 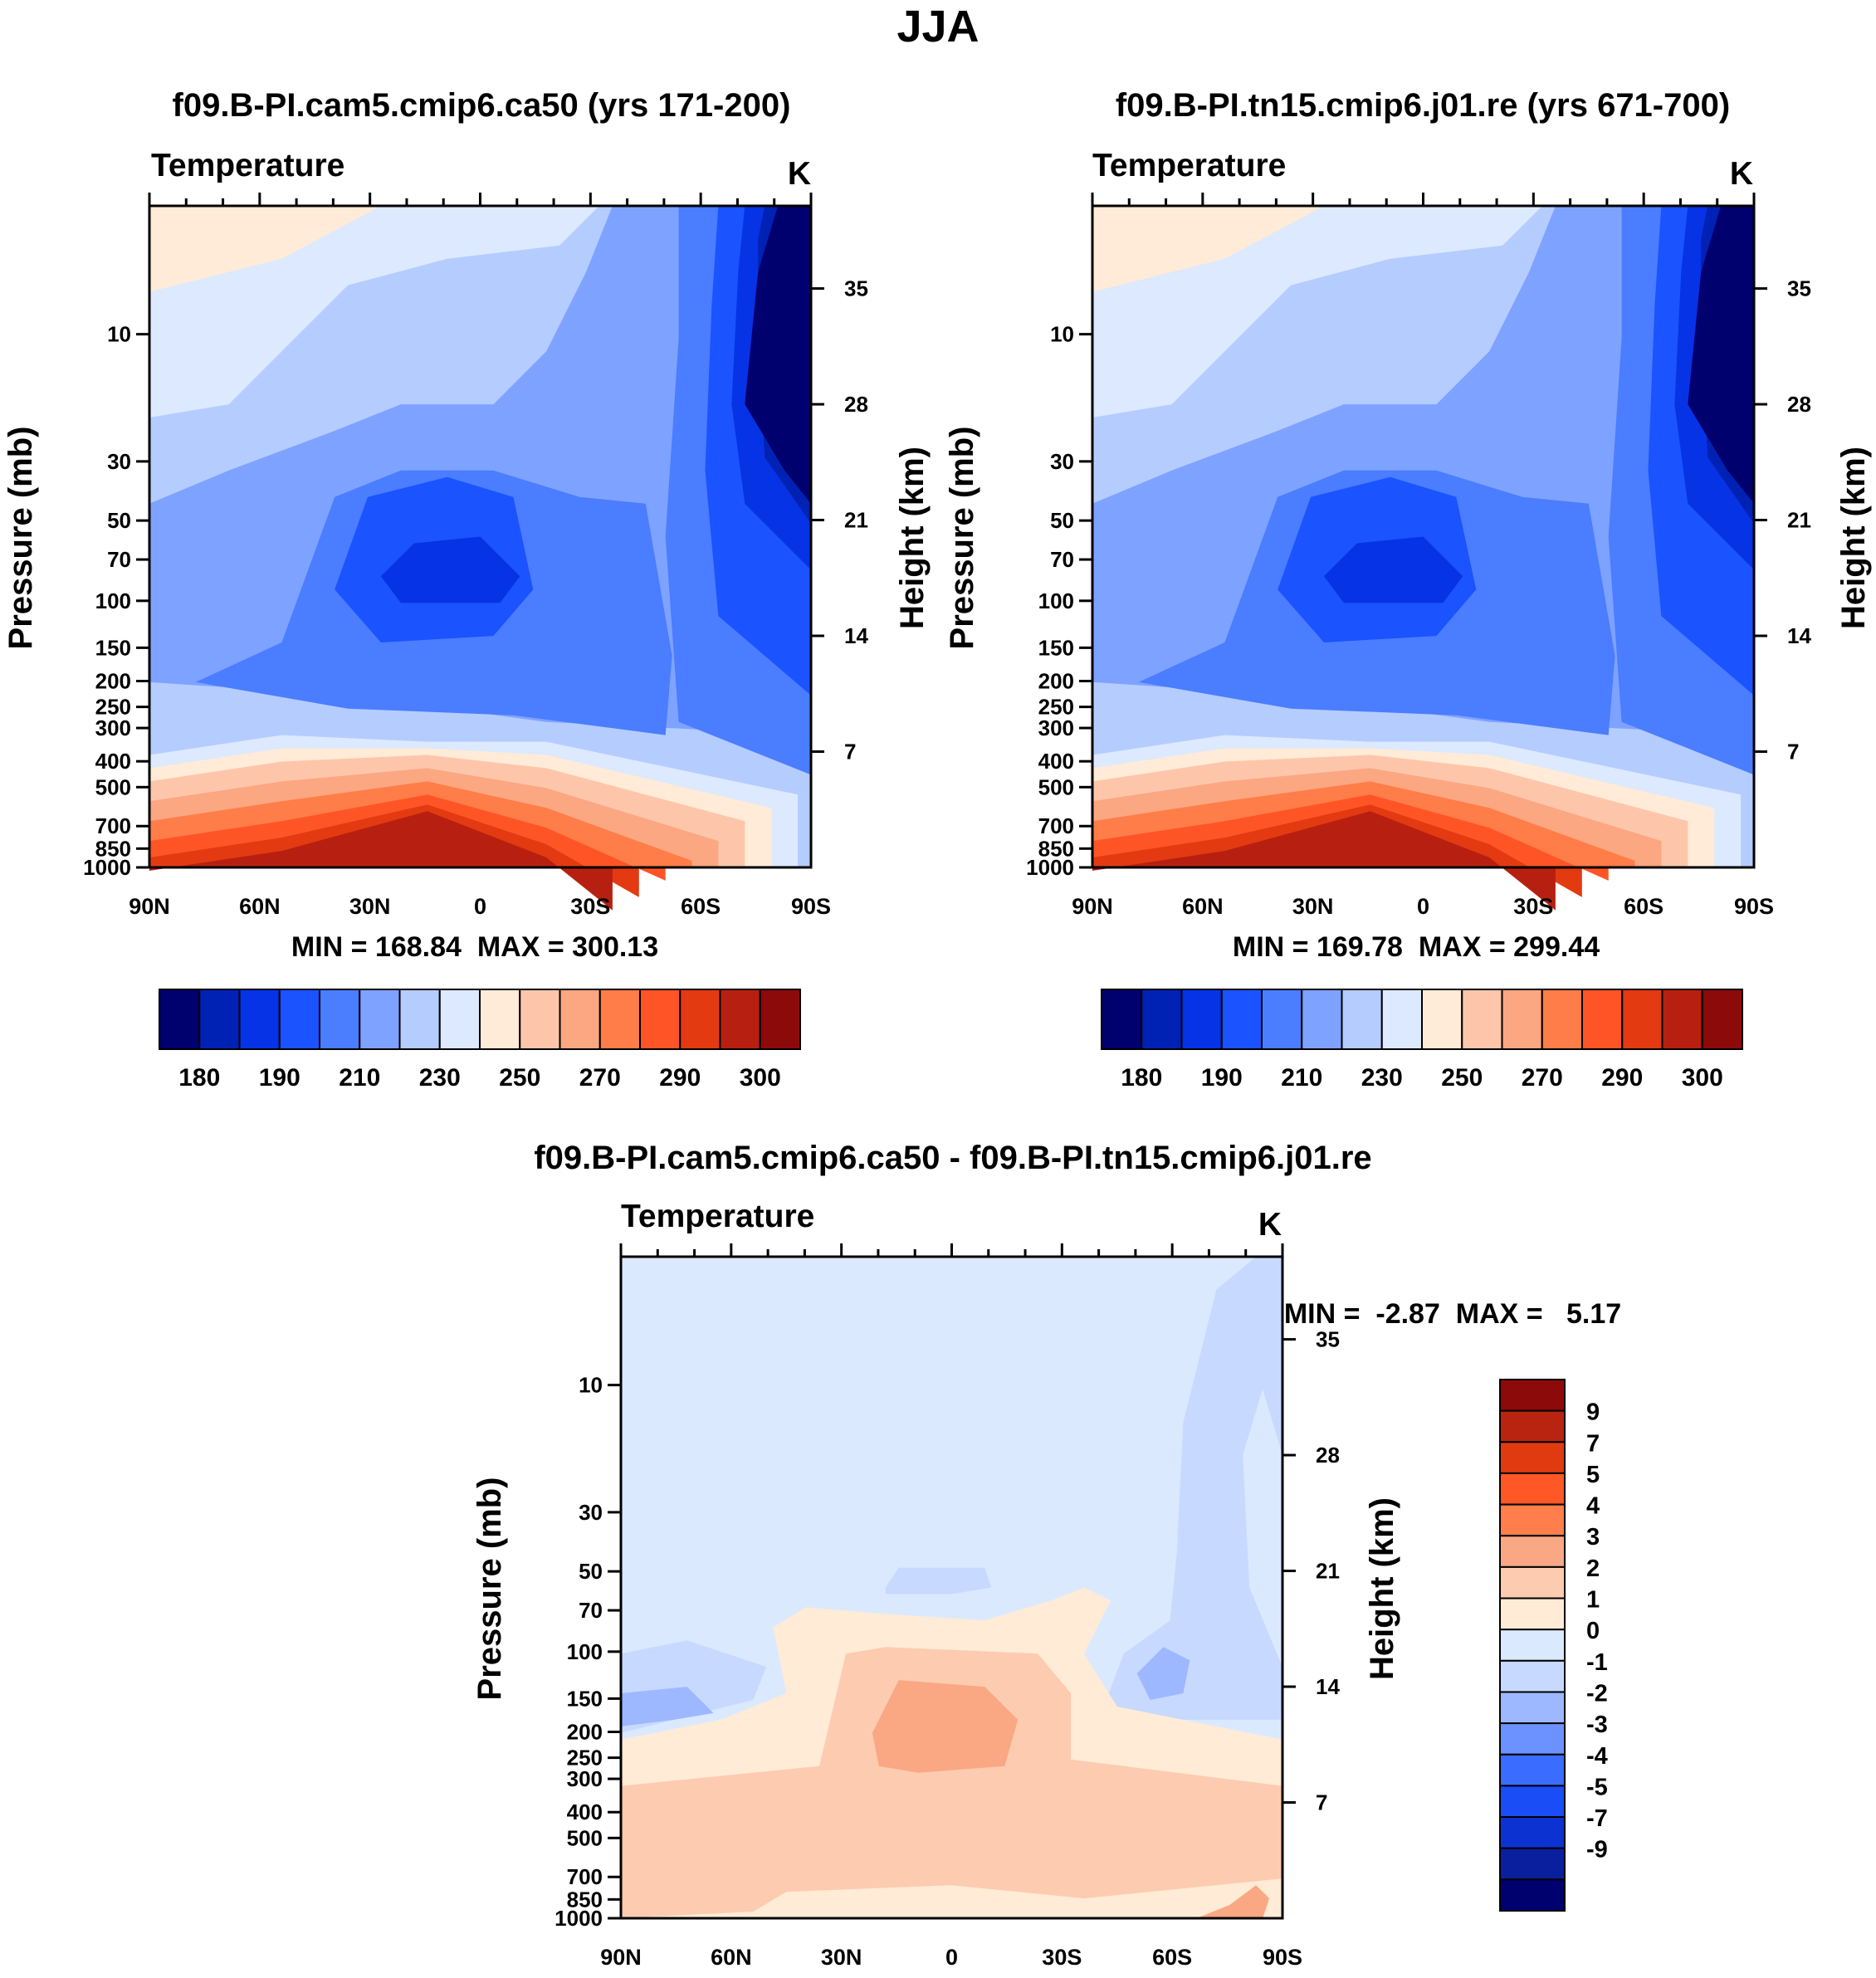 What do you see at coordinates (1062, 335) in the screenshot?
I see `y-tick-label: 10` at bounding box center [1062, 335].